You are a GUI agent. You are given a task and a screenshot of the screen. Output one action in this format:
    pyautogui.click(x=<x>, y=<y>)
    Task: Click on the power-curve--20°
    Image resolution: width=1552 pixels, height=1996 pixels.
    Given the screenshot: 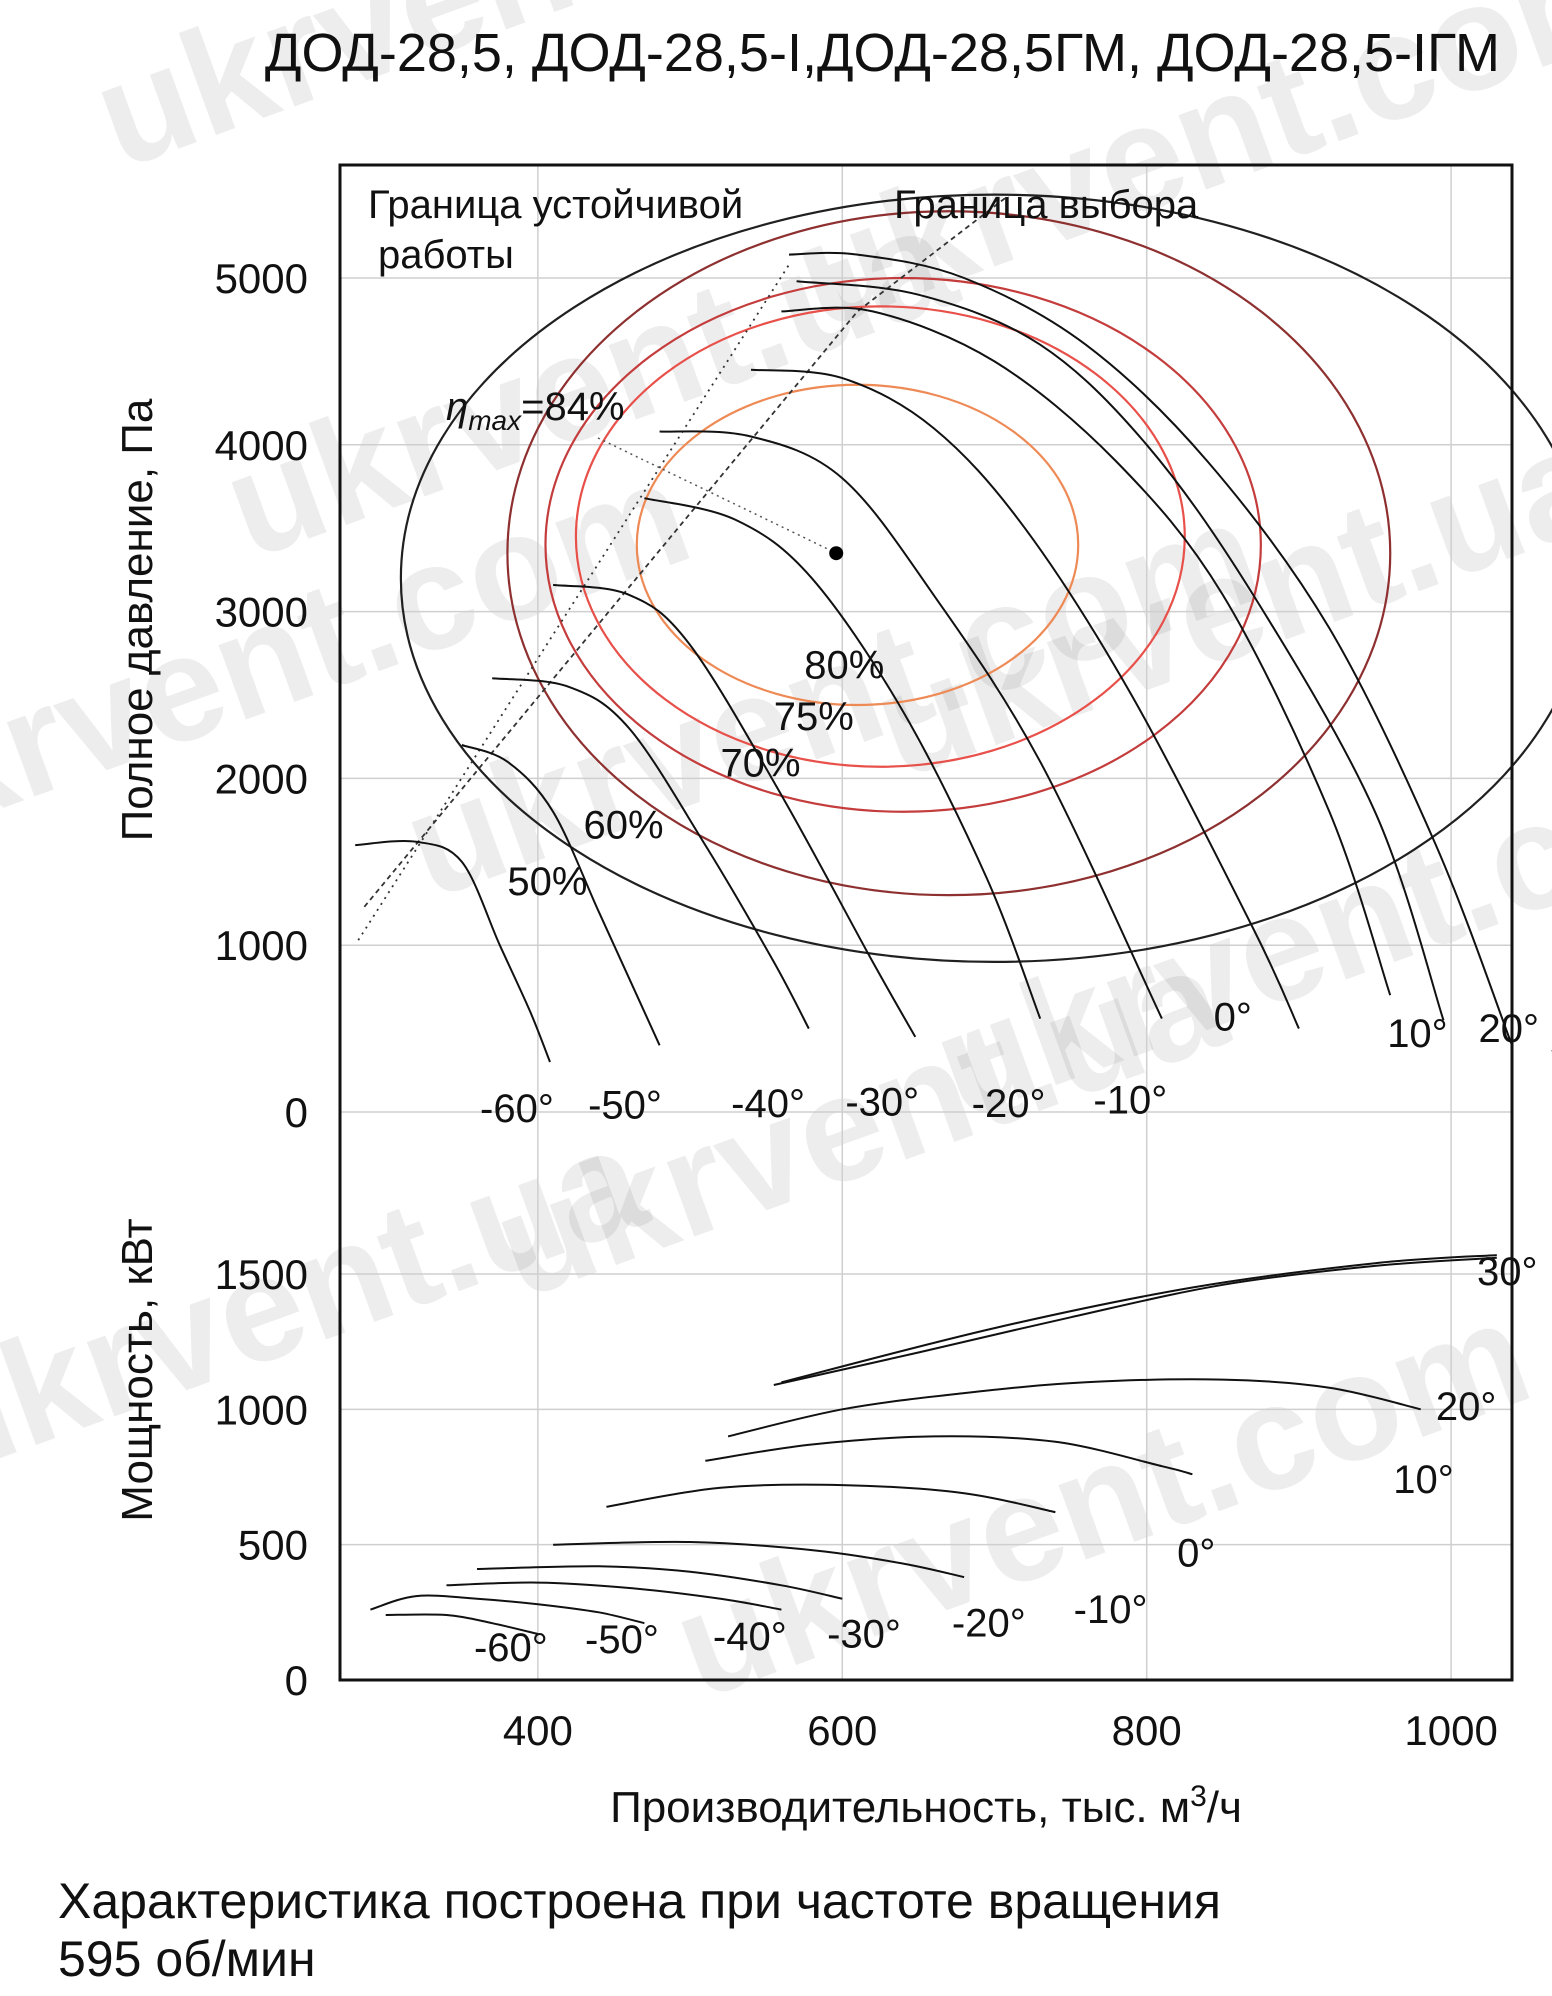 What is the action you would take?
    pyautogui.click(x=759, y=1559)
    